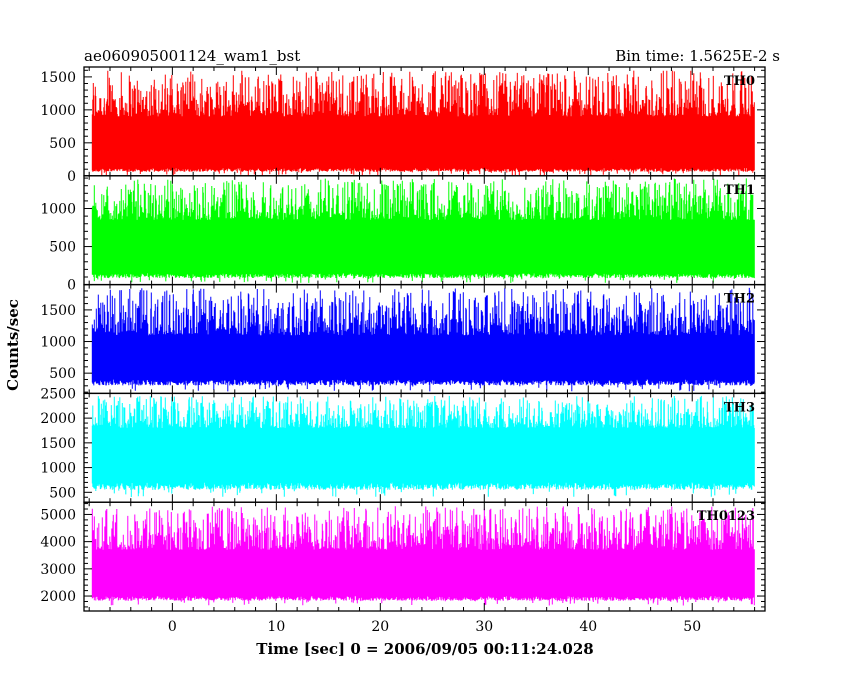 The image size is (850, 680). What do you see at coordinates (739, 407) in the screenshot?
I see `panel-label: TH3` at bounding box center [739, 407].